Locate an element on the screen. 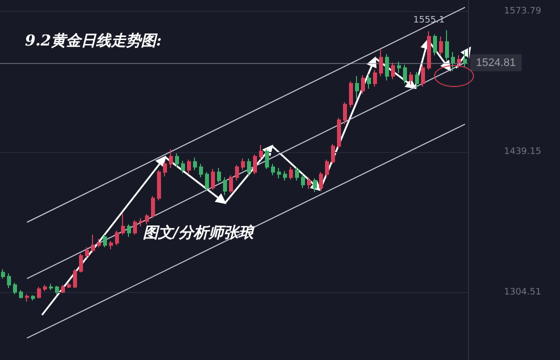 The image size is (560, 360). text: 9.2黄金日线走势图: is located at coordinates (93, 41).